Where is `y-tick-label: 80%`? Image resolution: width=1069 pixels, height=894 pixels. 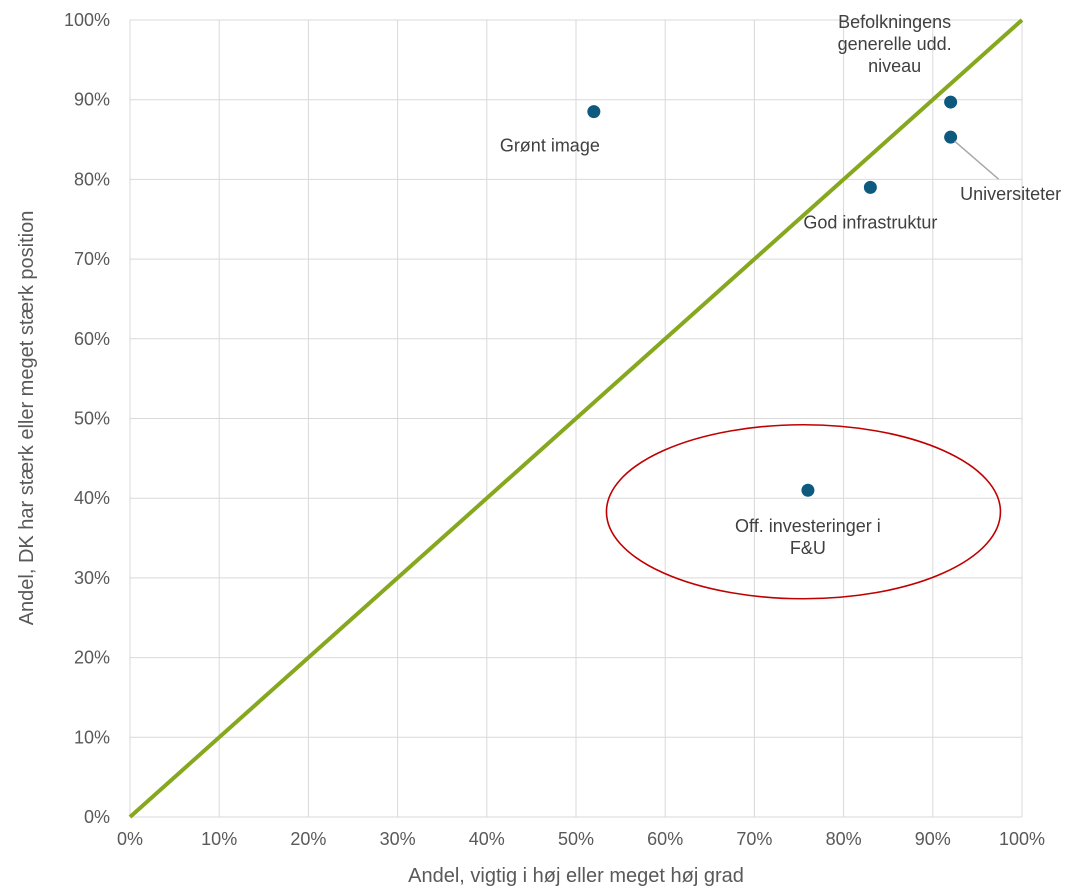
y-tick-label: 80% is located at coordinates (92, 179).